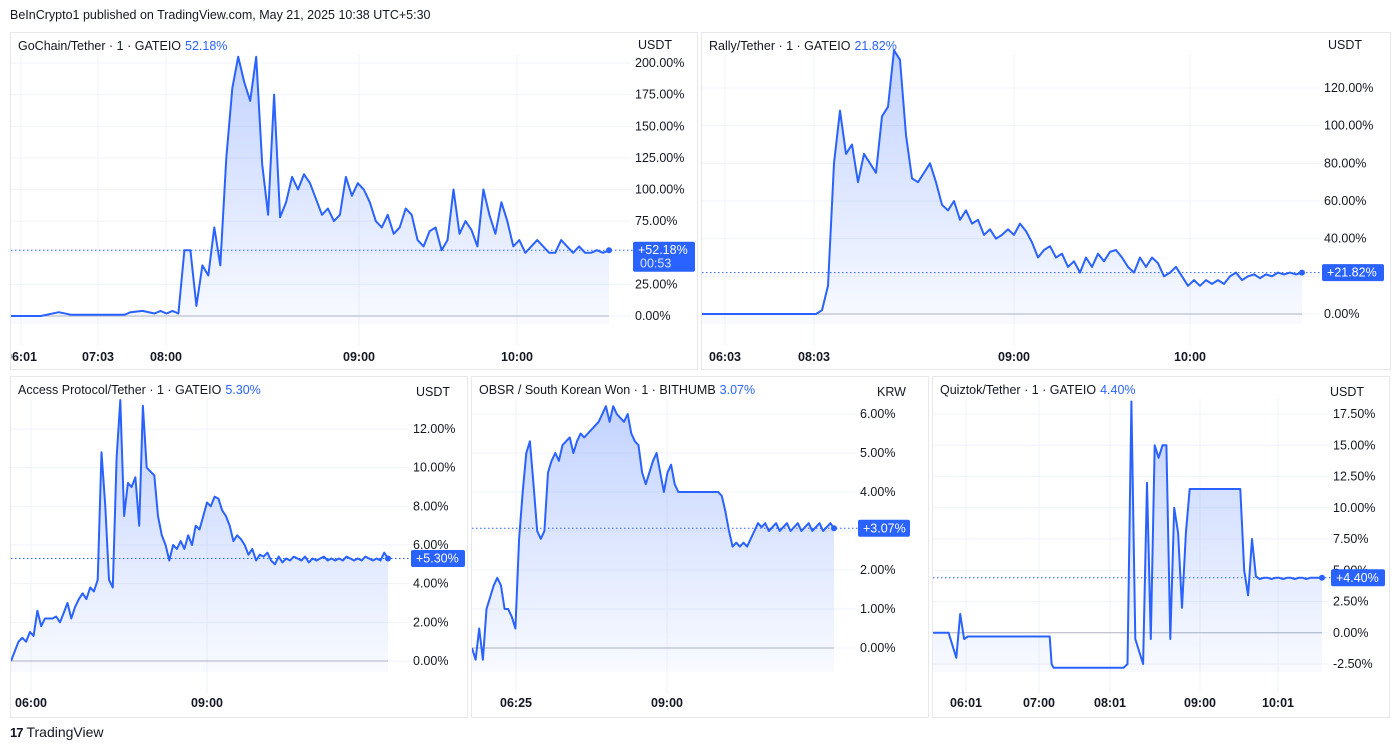 This screenshot has width=1400, height=751. Describe the element at coordinates (1278, 703) in the screenshot. I see `x-tick-label: 10:01` at that location.